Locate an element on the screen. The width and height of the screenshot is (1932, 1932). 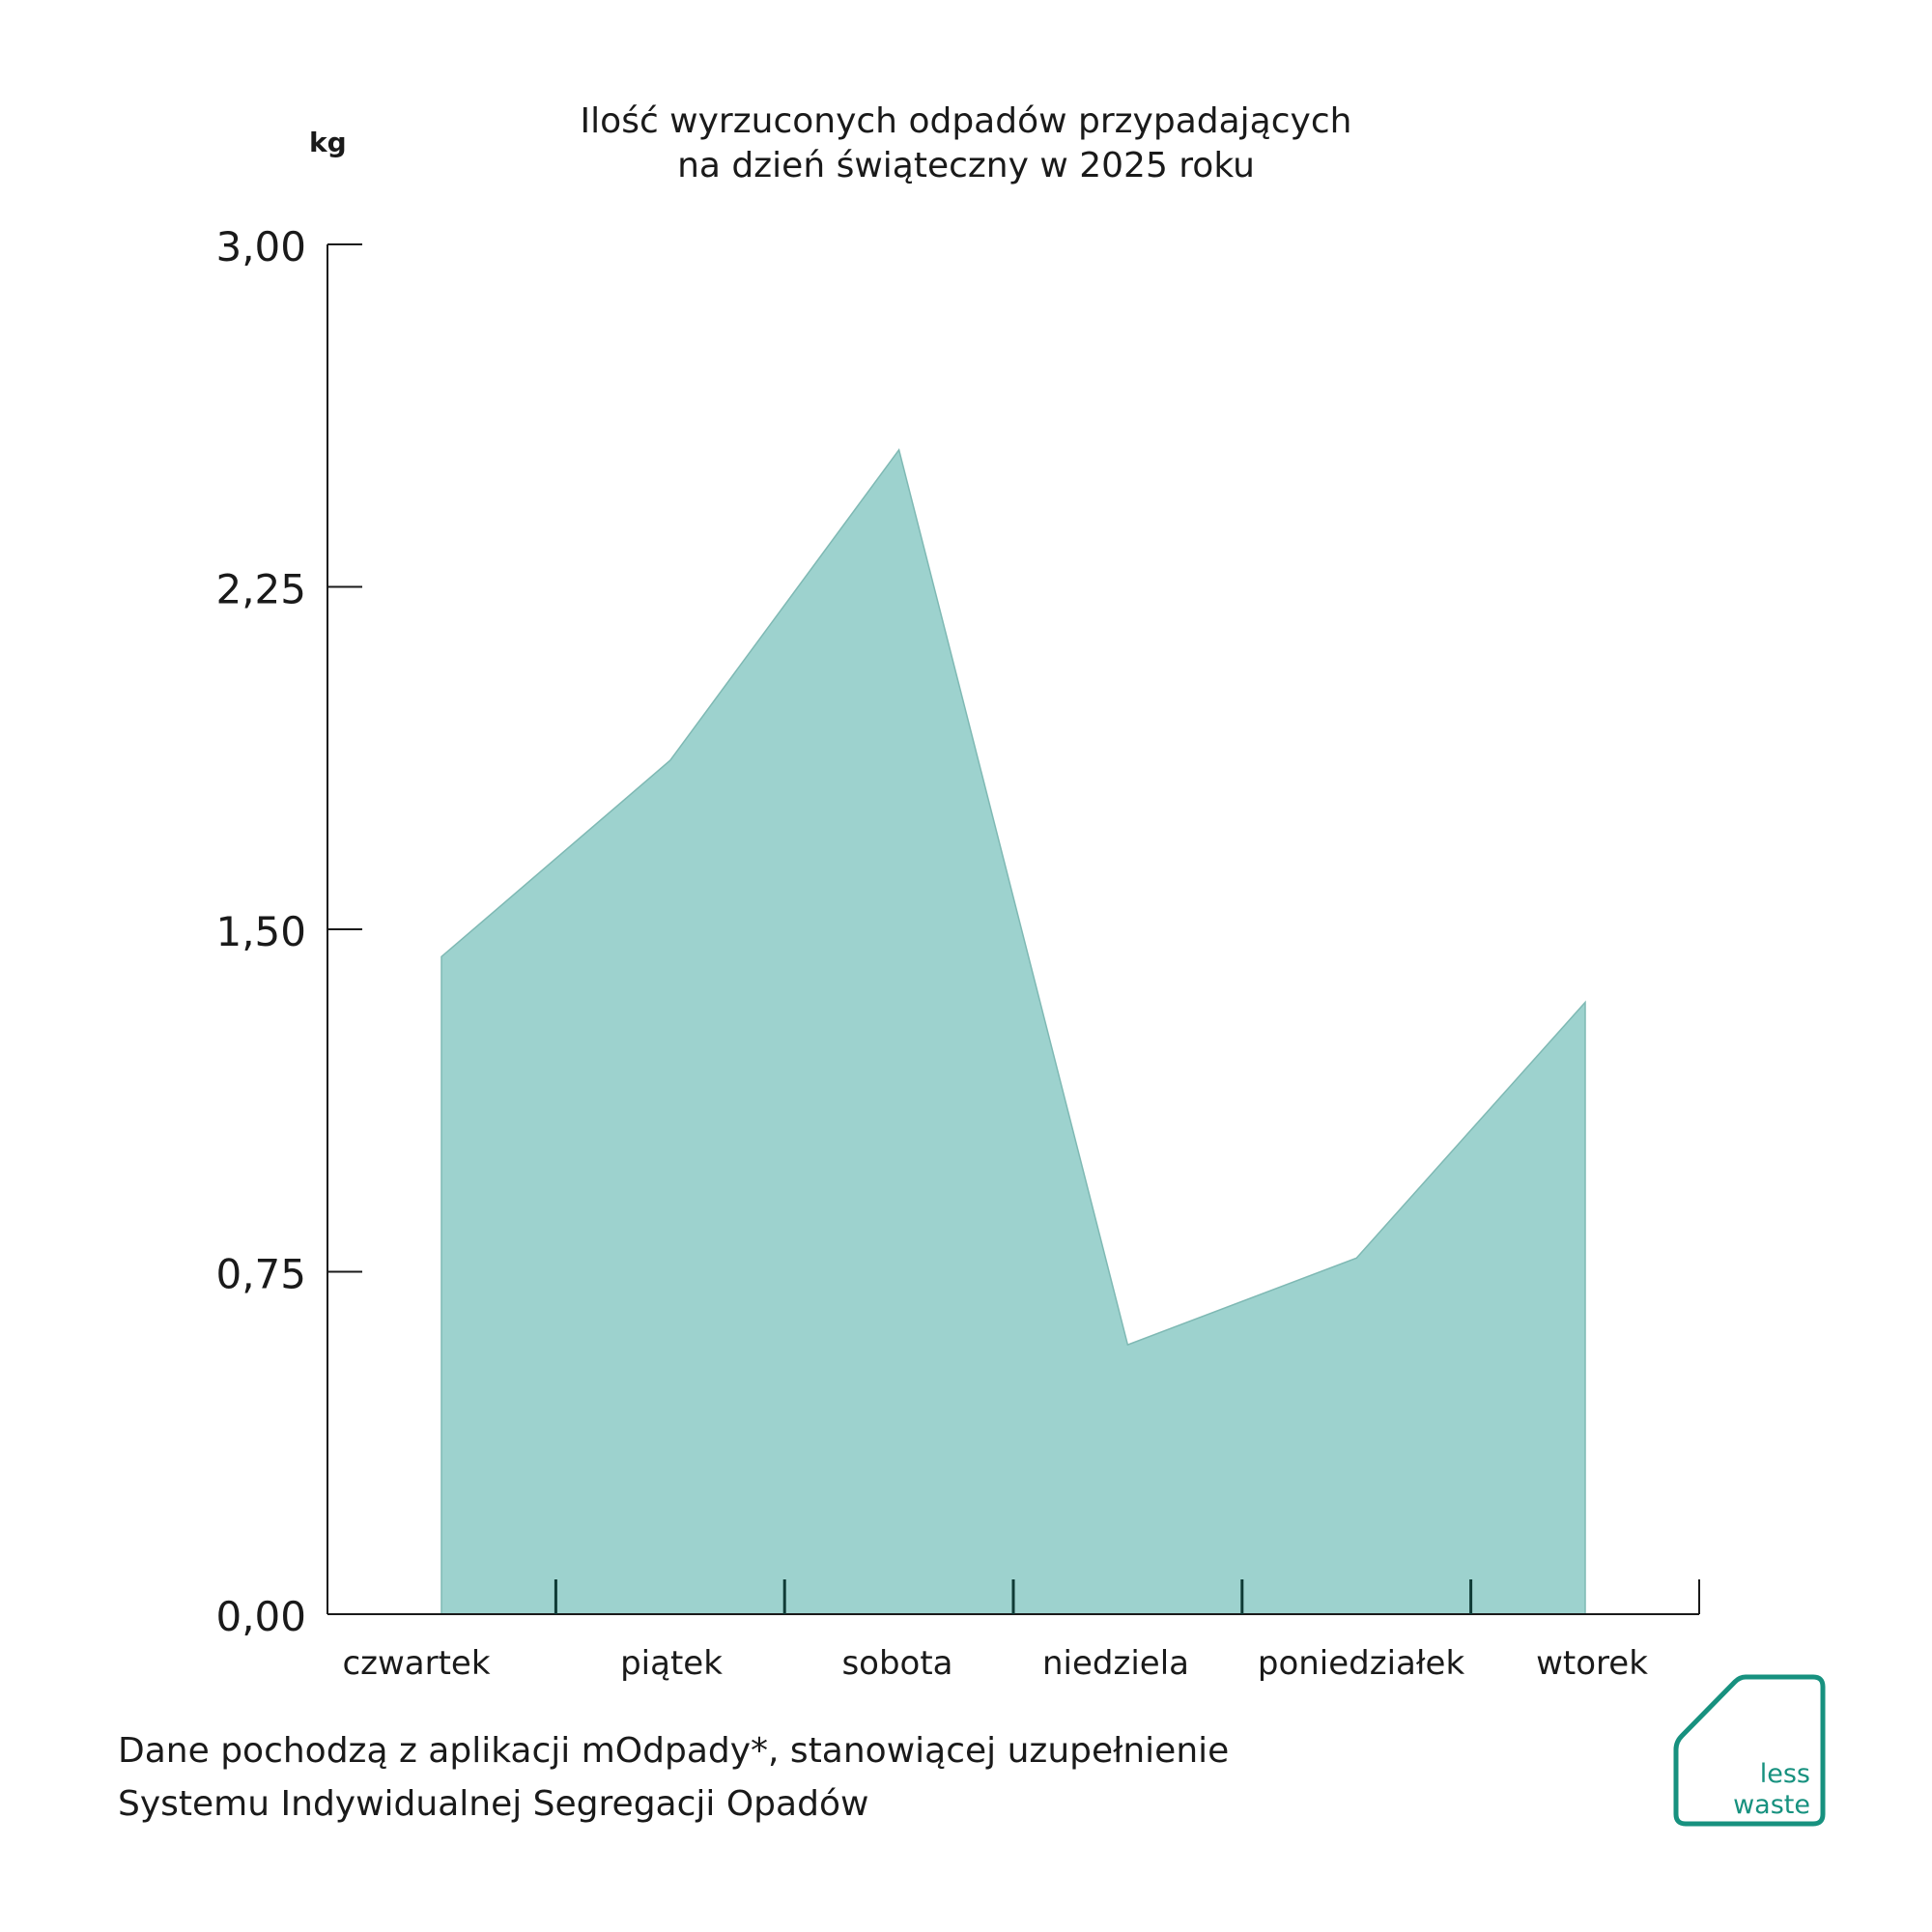
y-axis-ticks: 0,00 0,75 1,50 2,25 3,00 is located at coordinates (288, 931).